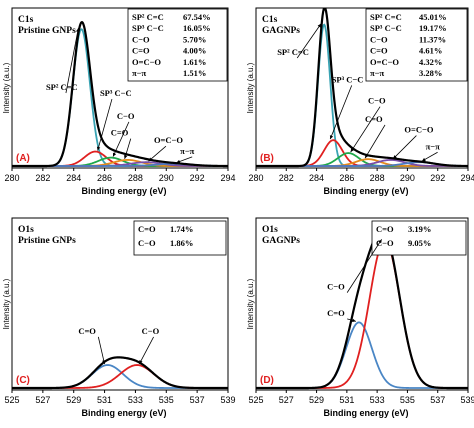 Image resolution: width=474 pixels, height=428 pixels. I want to click on x-tick-label: 535, so click(407, 400).